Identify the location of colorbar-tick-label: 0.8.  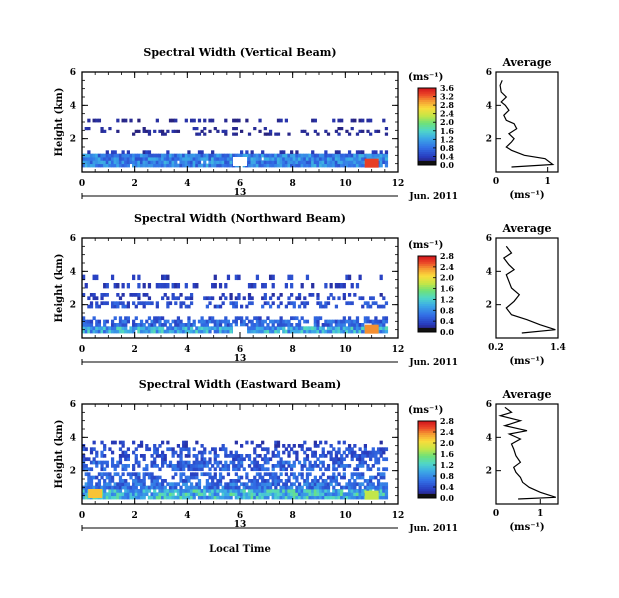
(447, 310).